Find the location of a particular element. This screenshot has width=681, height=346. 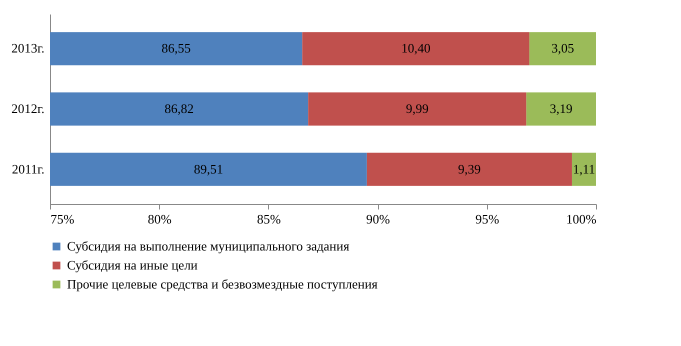

data-label: 89,51 is located at coordinates (209, 168).